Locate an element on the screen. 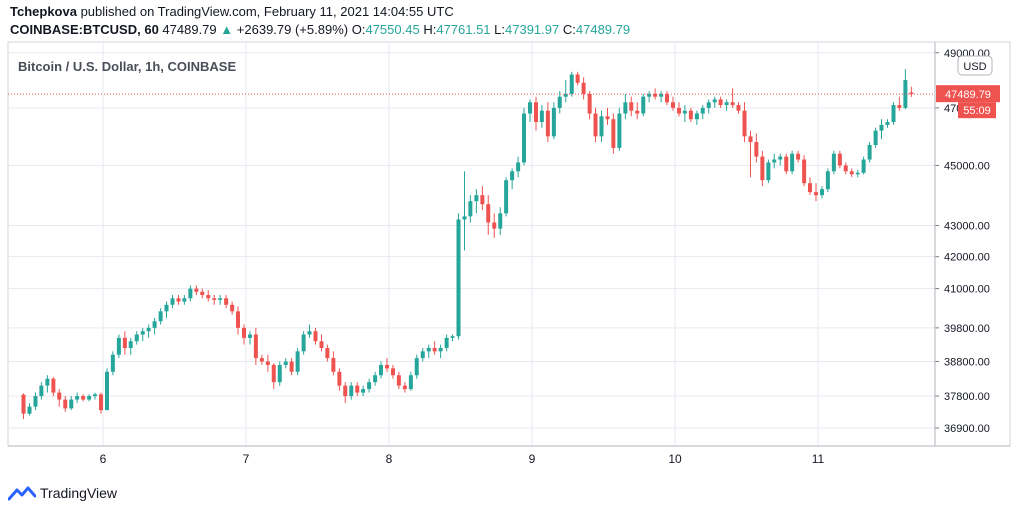  x-tick-label: 6 is located at coordinates (103, 459).